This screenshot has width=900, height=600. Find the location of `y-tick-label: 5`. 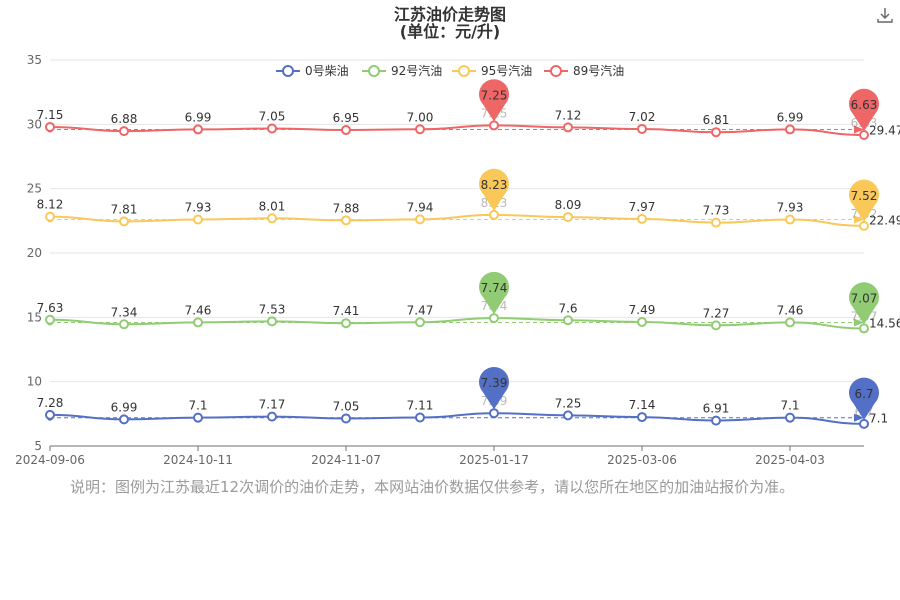

y-tick-label: 5 is located at coordinates (38, 446).